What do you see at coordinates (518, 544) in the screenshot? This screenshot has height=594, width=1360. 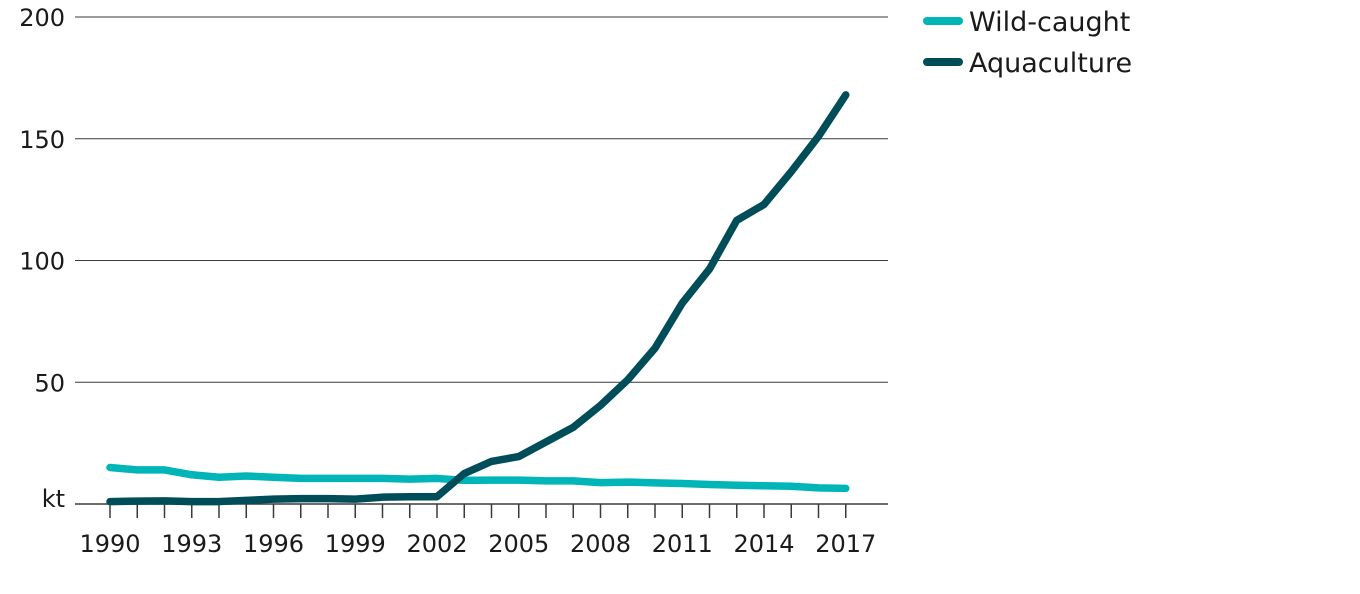 I see `x-tick-label: 2005` at bounding box center [518, 544].